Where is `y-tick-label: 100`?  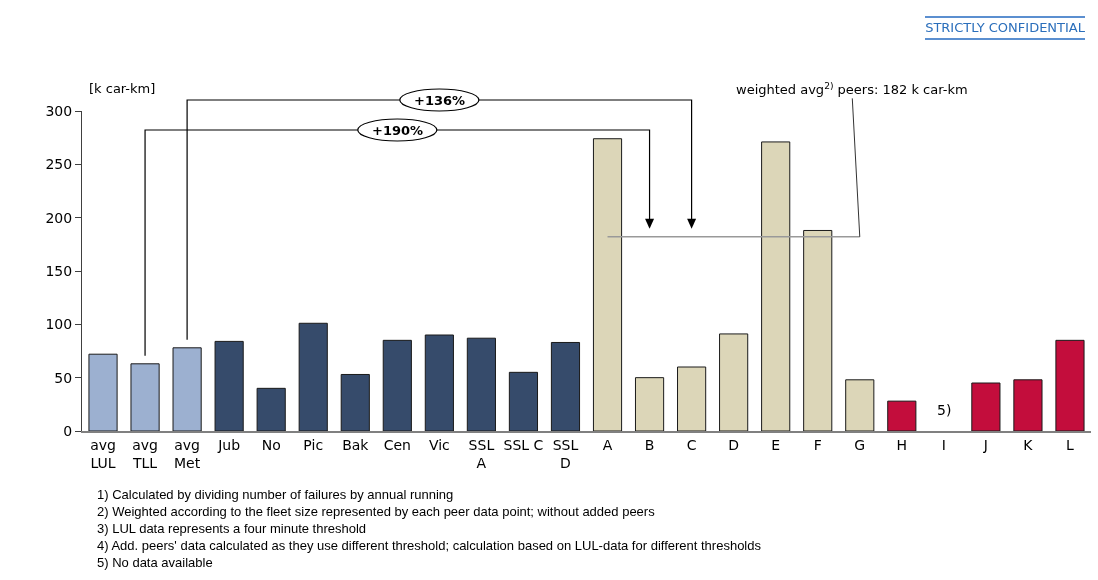 y-tick-label: 100 is located at coordinates (59, 324).